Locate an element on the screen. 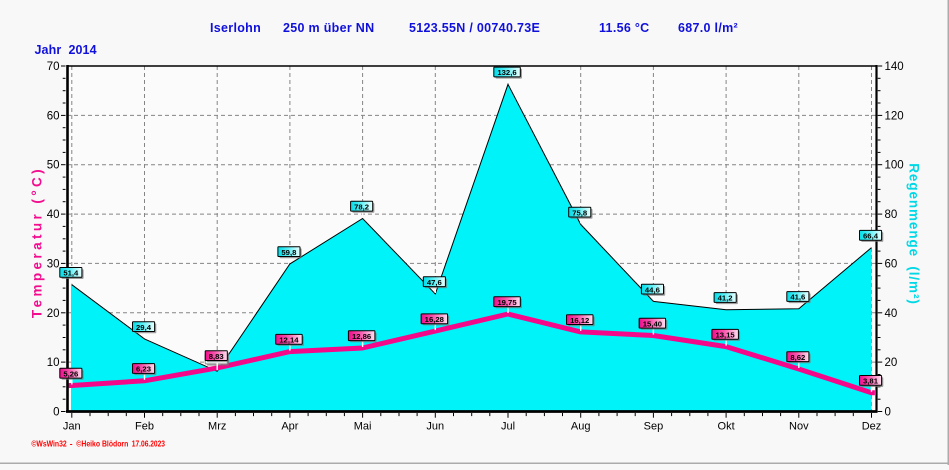 The width and height of the screenshot is (949, 470). svg-text: 5,26 is located at coordinates (70, 373).